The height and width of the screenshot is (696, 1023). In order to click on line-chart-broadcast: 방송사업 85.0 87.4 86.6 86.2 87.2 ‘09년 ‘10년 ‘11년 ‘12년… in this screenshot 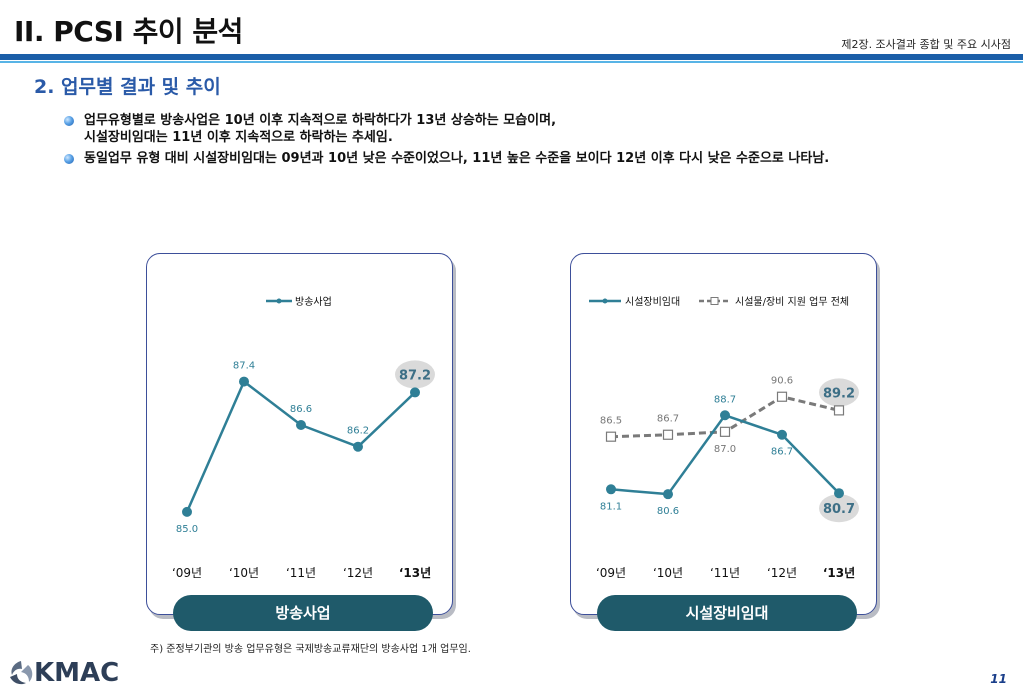, I will do `click(303, 437)`.